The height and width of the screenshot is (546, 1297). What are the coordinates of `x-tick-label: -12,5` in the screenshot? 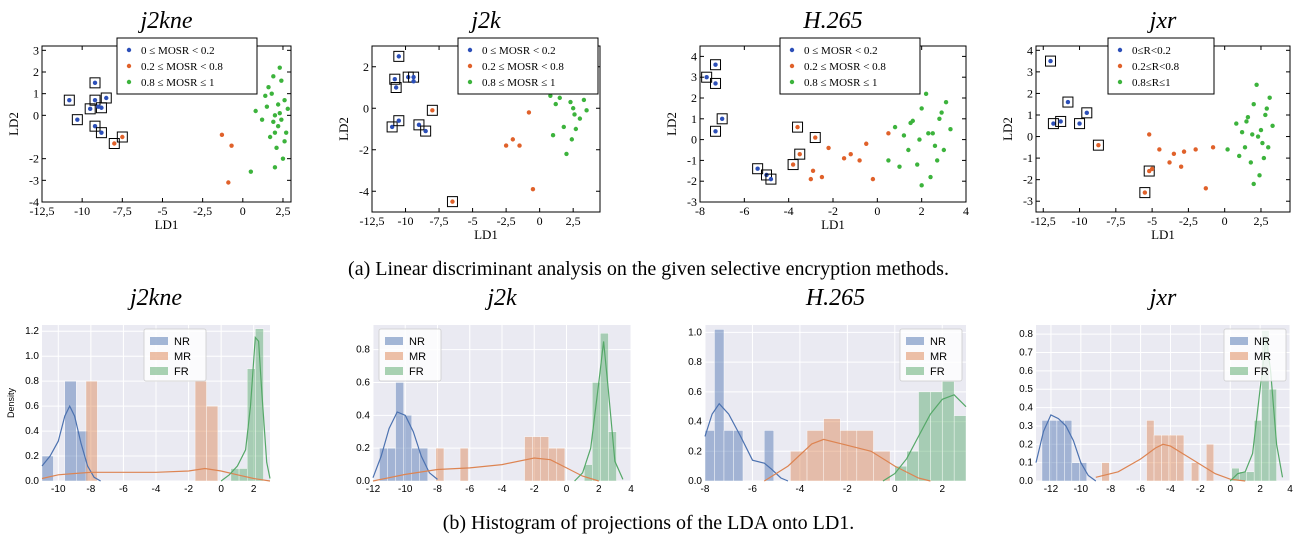 It's located at (1043, 221).